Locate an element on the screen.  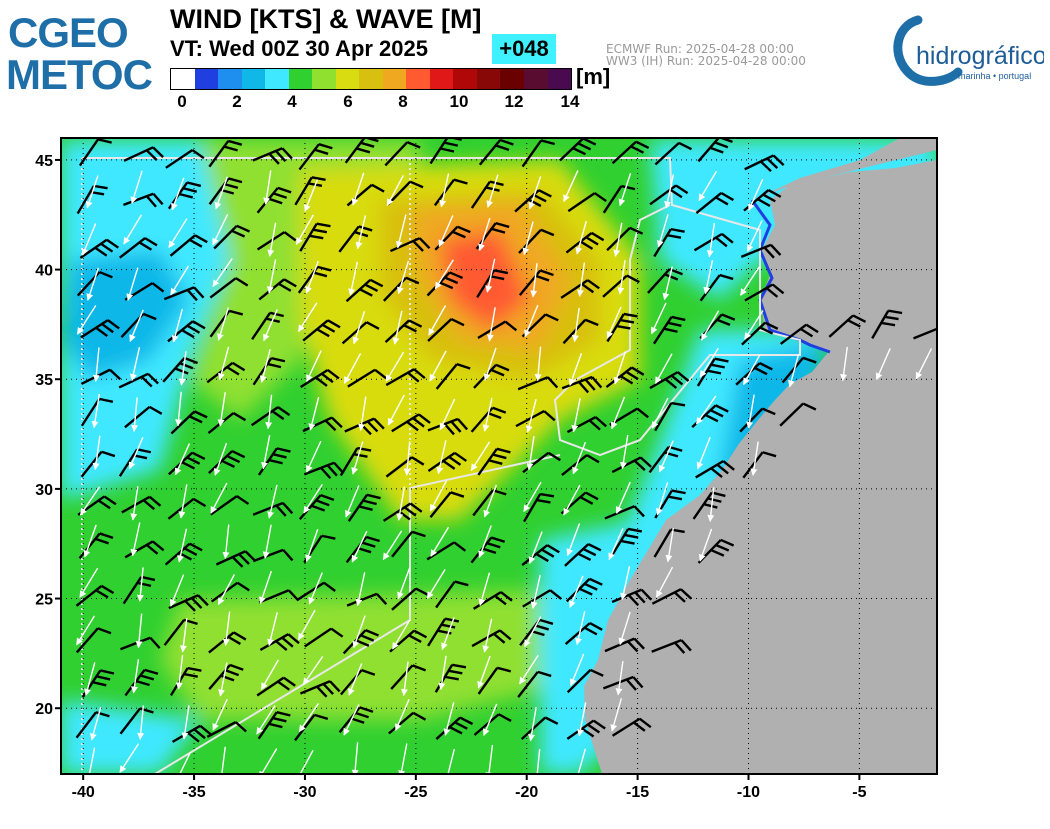
colorbar-tick-label: 8 is located at coordinates (403, 101).